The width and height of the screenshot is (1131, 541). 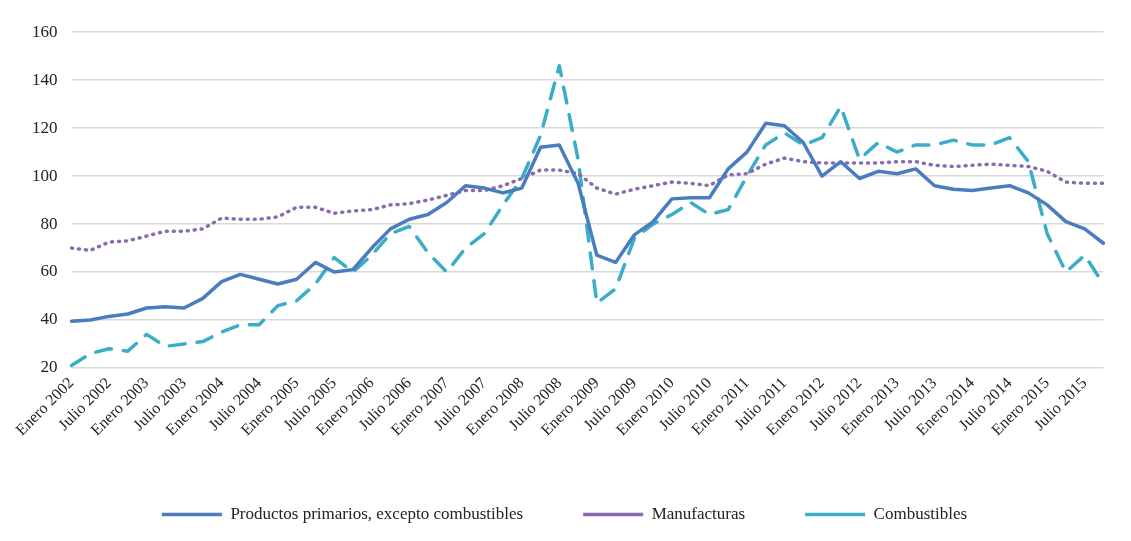 What do you see at coordinates (45, 79) in the screenshot?
I see `y-tick-label: 140` at bounding box center [45, 79].